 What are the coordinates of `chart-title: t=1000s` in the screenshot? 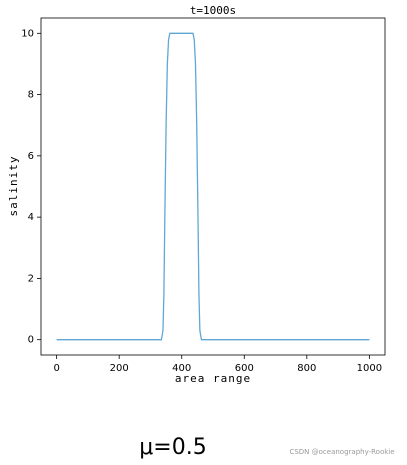 It's located at (213, 10).